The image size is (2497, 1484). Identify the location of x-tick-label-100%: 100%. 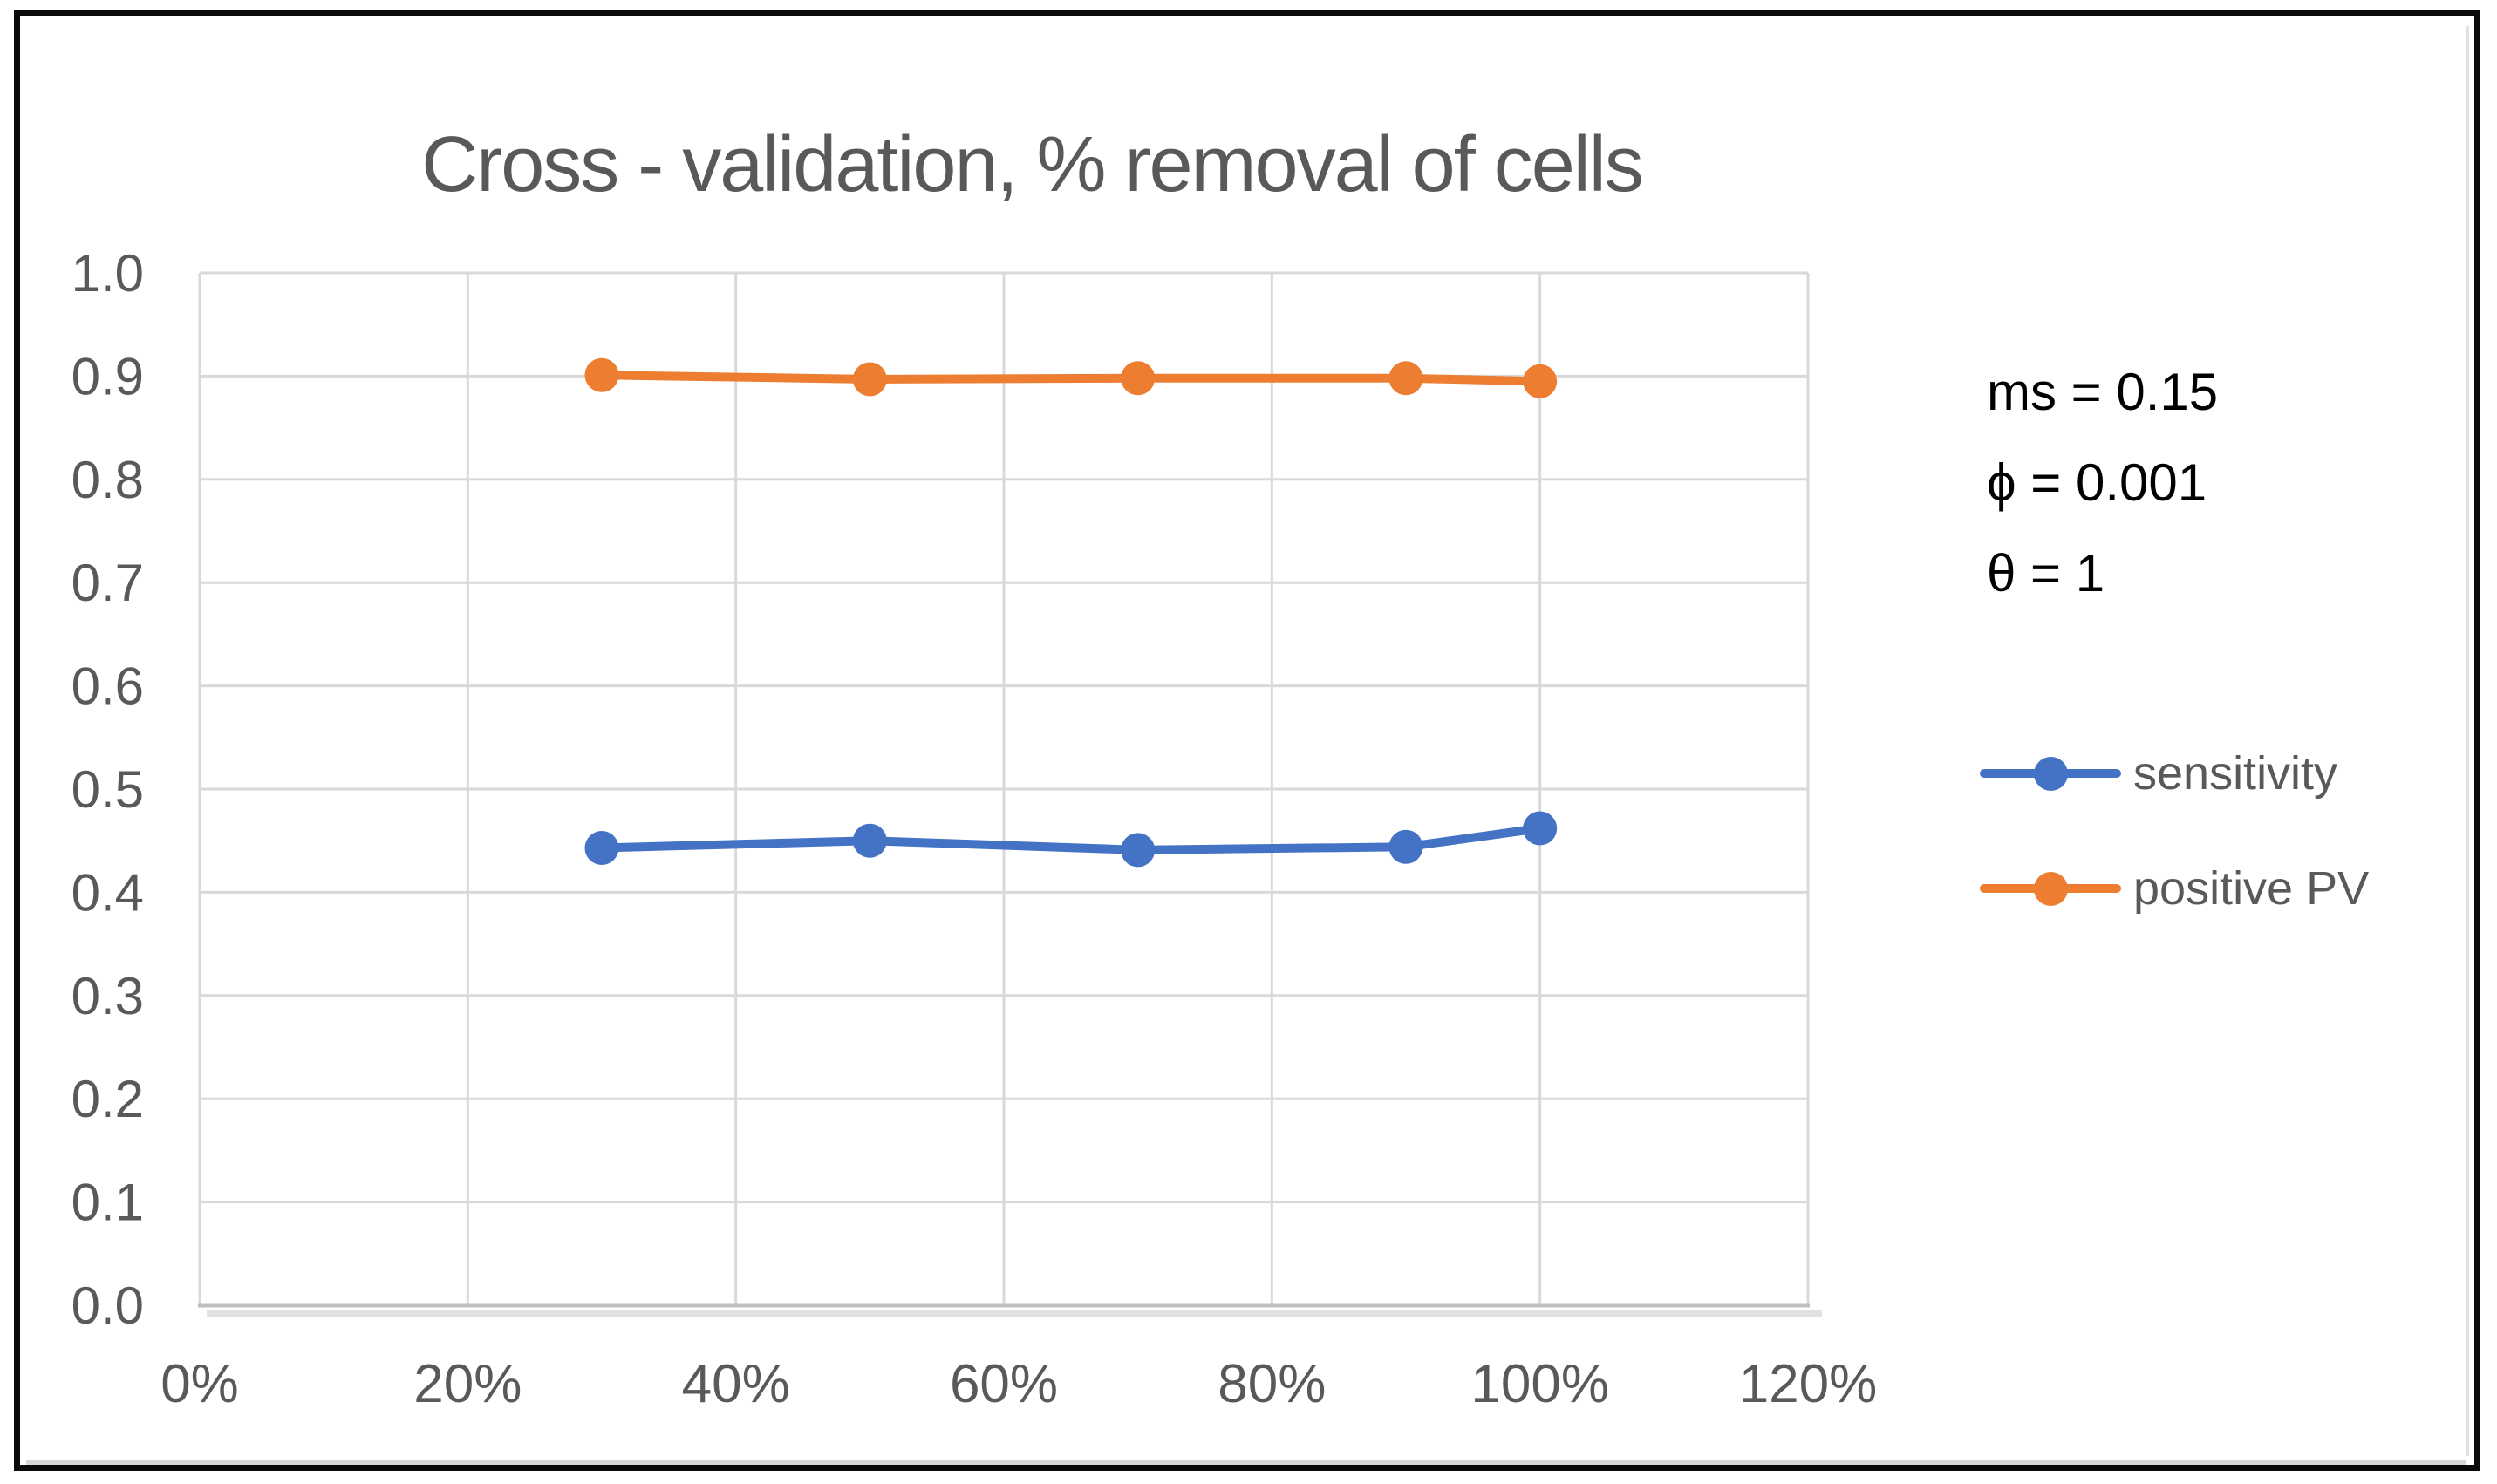
(1539, 1384).